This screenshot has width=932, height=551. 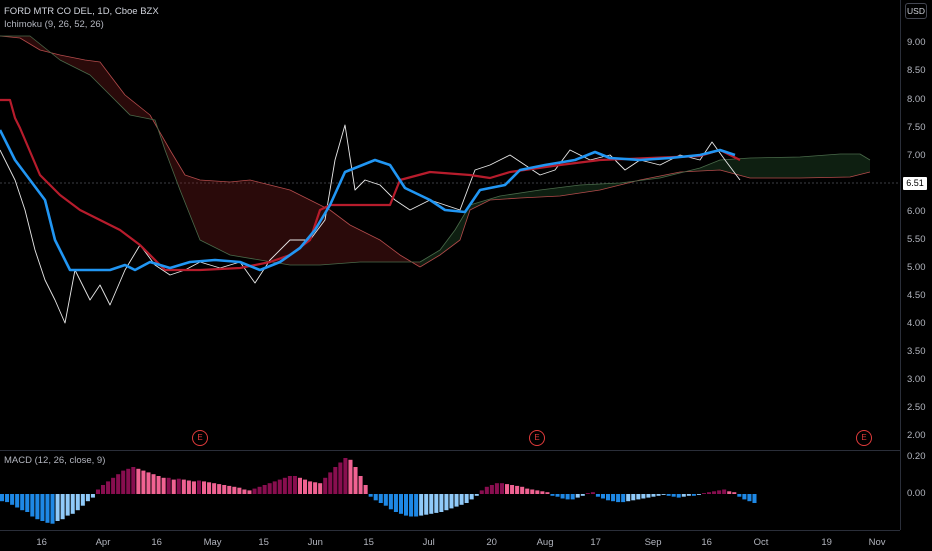 What do you see at coordinates (916, 267) in the screenshot?
I see `price-axis-tick: 5.00` at bounding box center [916, 267].